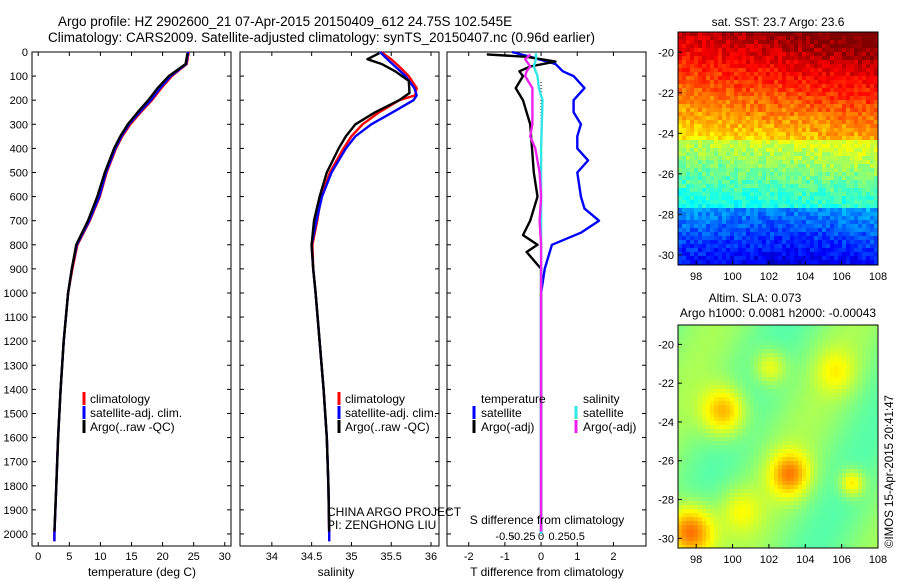 This screenshot has height=580, width=900. I want to click on legend-label-t-argo: Argo(-adj), so click(507, 427).